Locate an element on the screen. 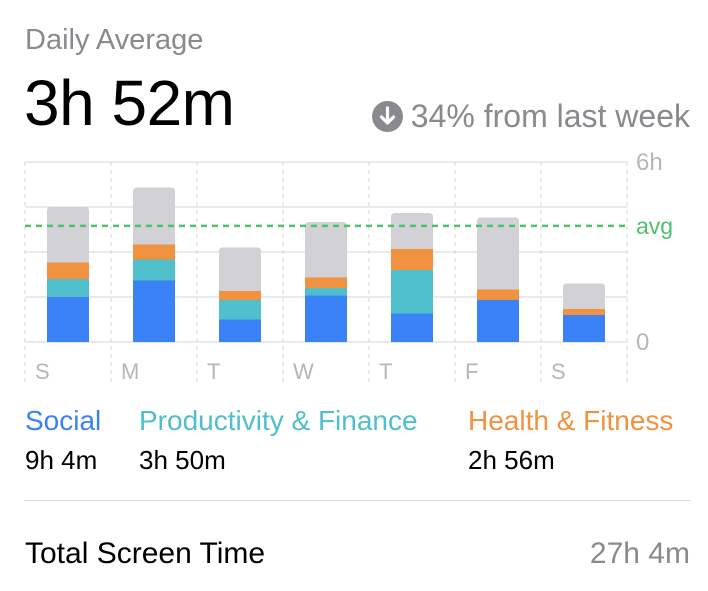 The height and width of the screenshot is (591, 708). weekly-change: 34% from last week is located at coordinates (530, 116).